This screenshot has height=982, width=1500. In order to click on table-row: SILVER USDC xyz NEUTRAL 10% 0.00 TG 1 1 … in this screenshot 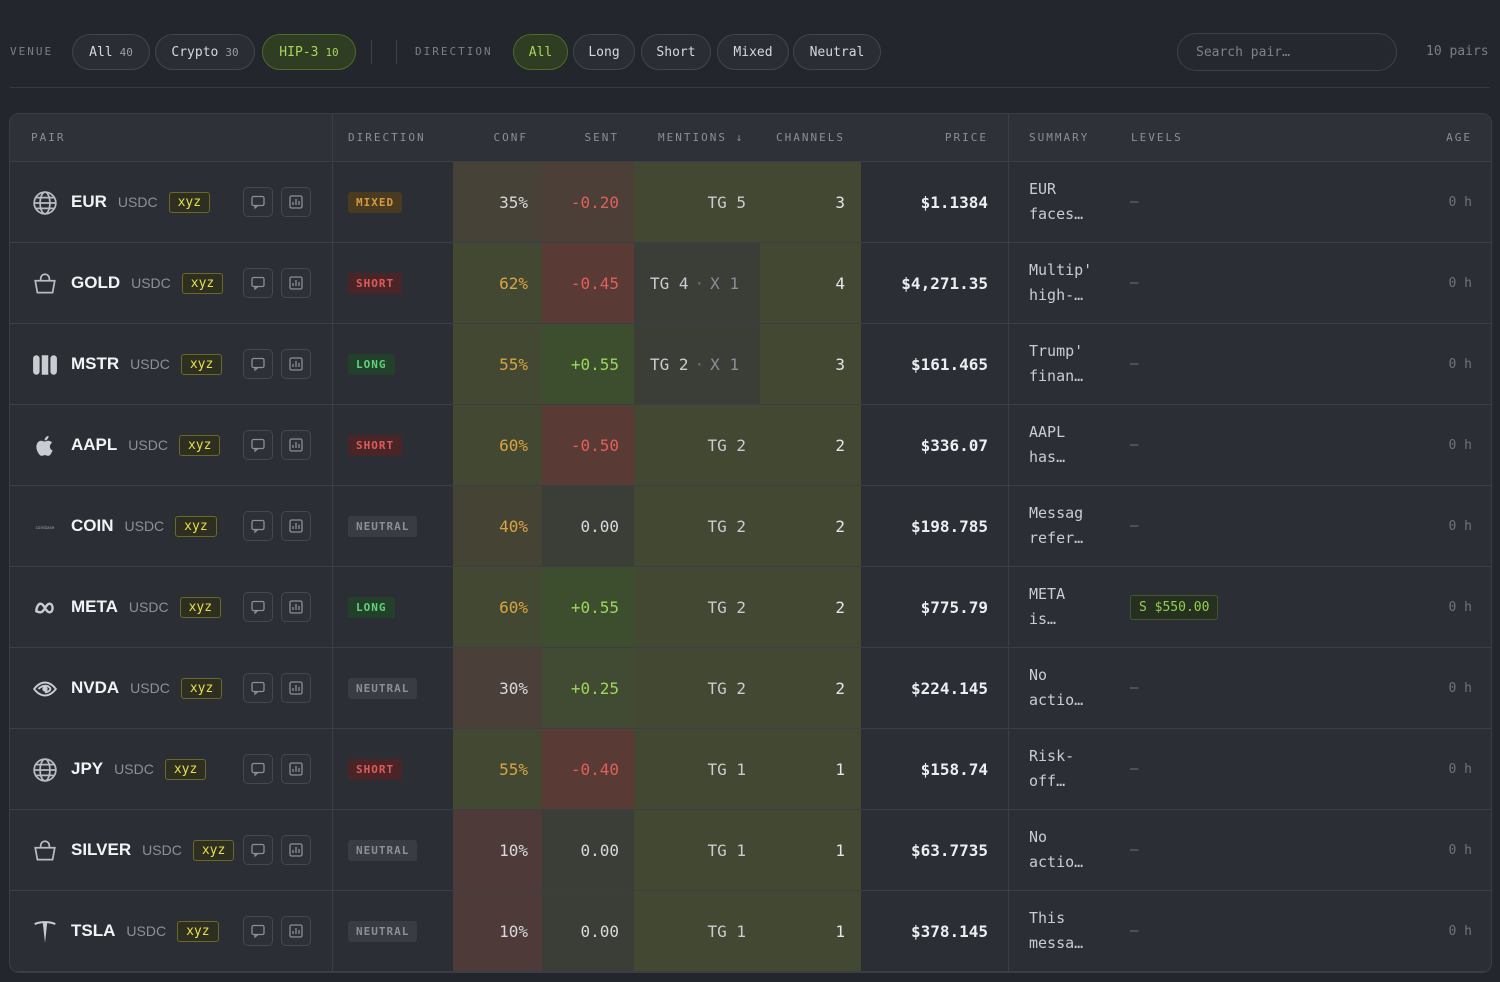, I will do `click(750, 850)`.